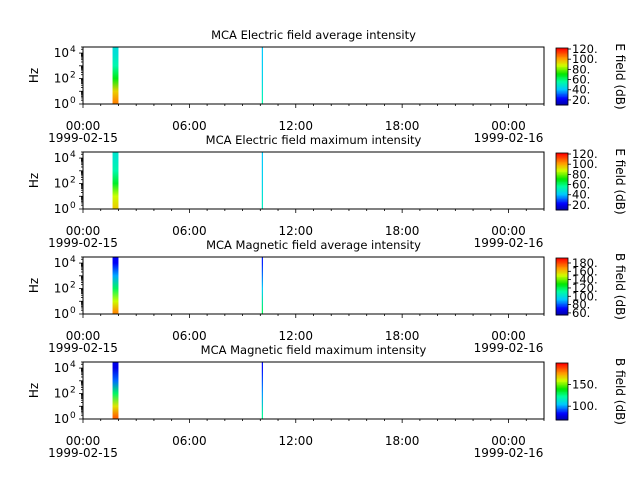 This screenshot has width=640, height=480. Describe the element at coordinates (314, 350) in the screenshot. I see `chart-title: MCA Magnetic field maximum intensity` at that location.